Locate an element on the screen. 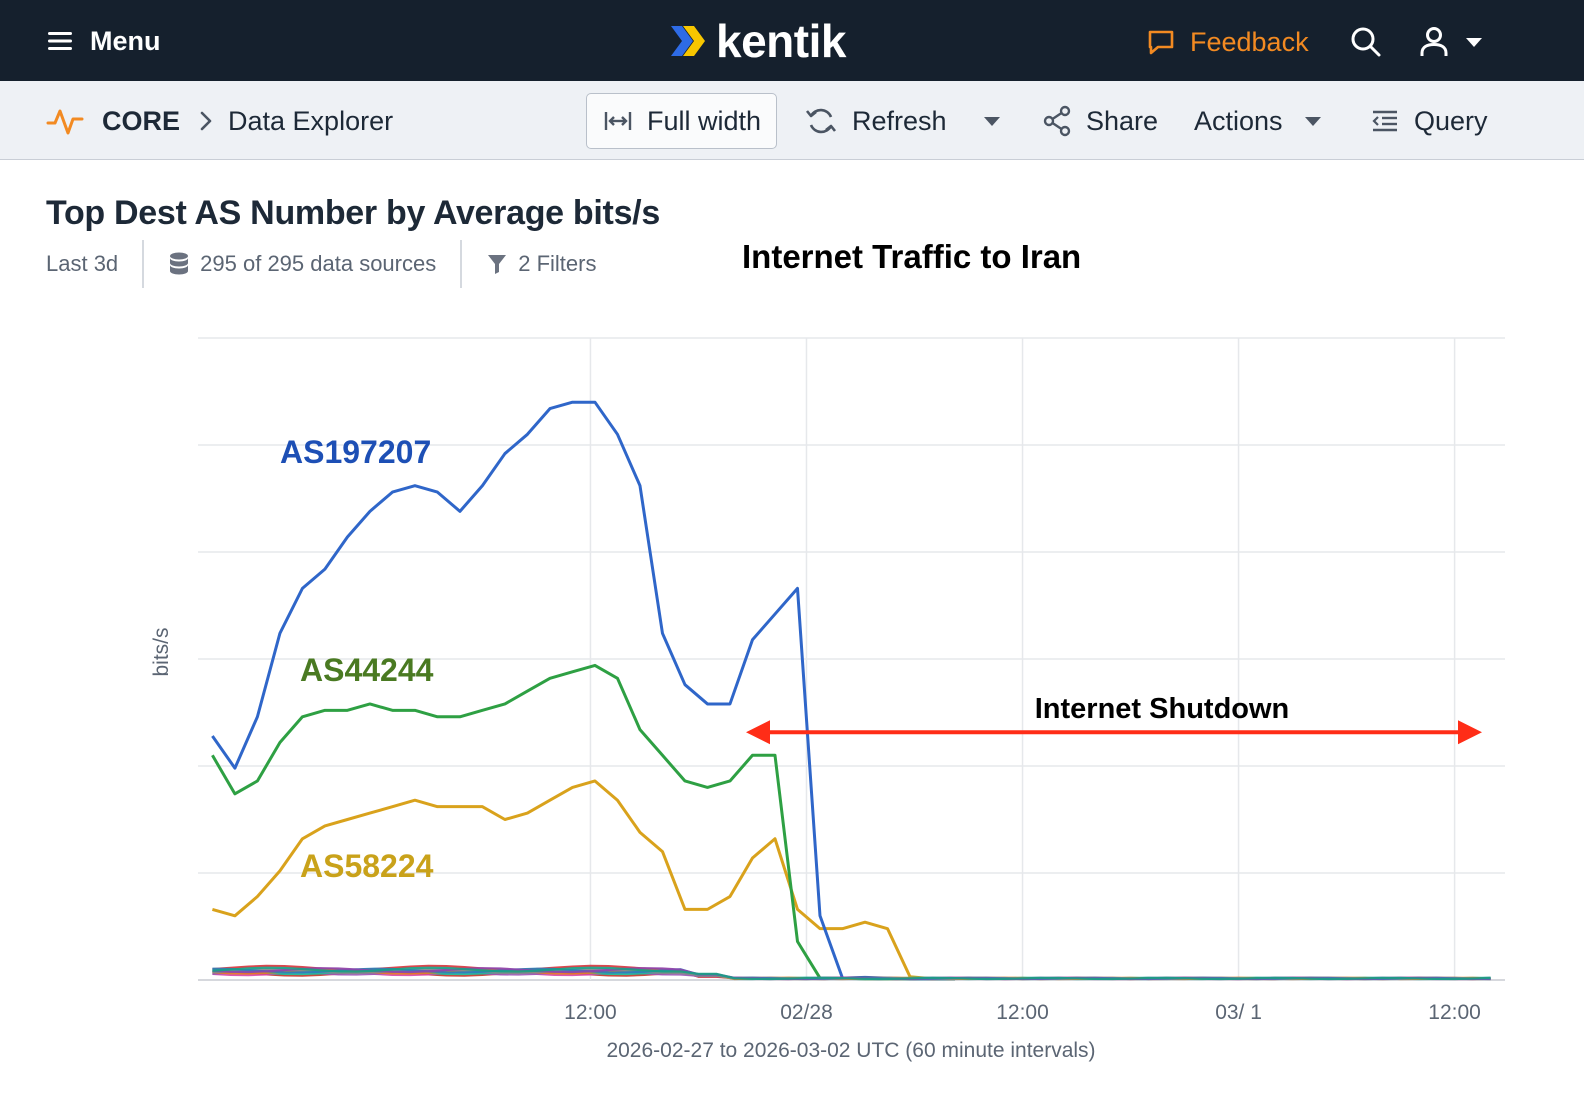 The height and width of the screenshot is (1104, 1584). list-indent-icon is located at coordinates (1384, 121).